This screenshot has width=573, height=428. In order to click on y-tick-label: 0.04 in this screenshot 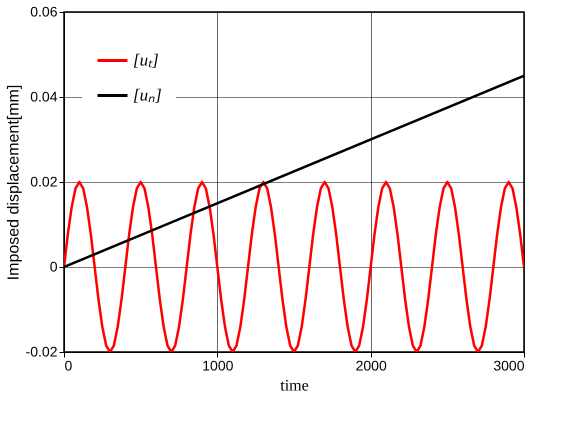, I will do `click(44, 96)`.